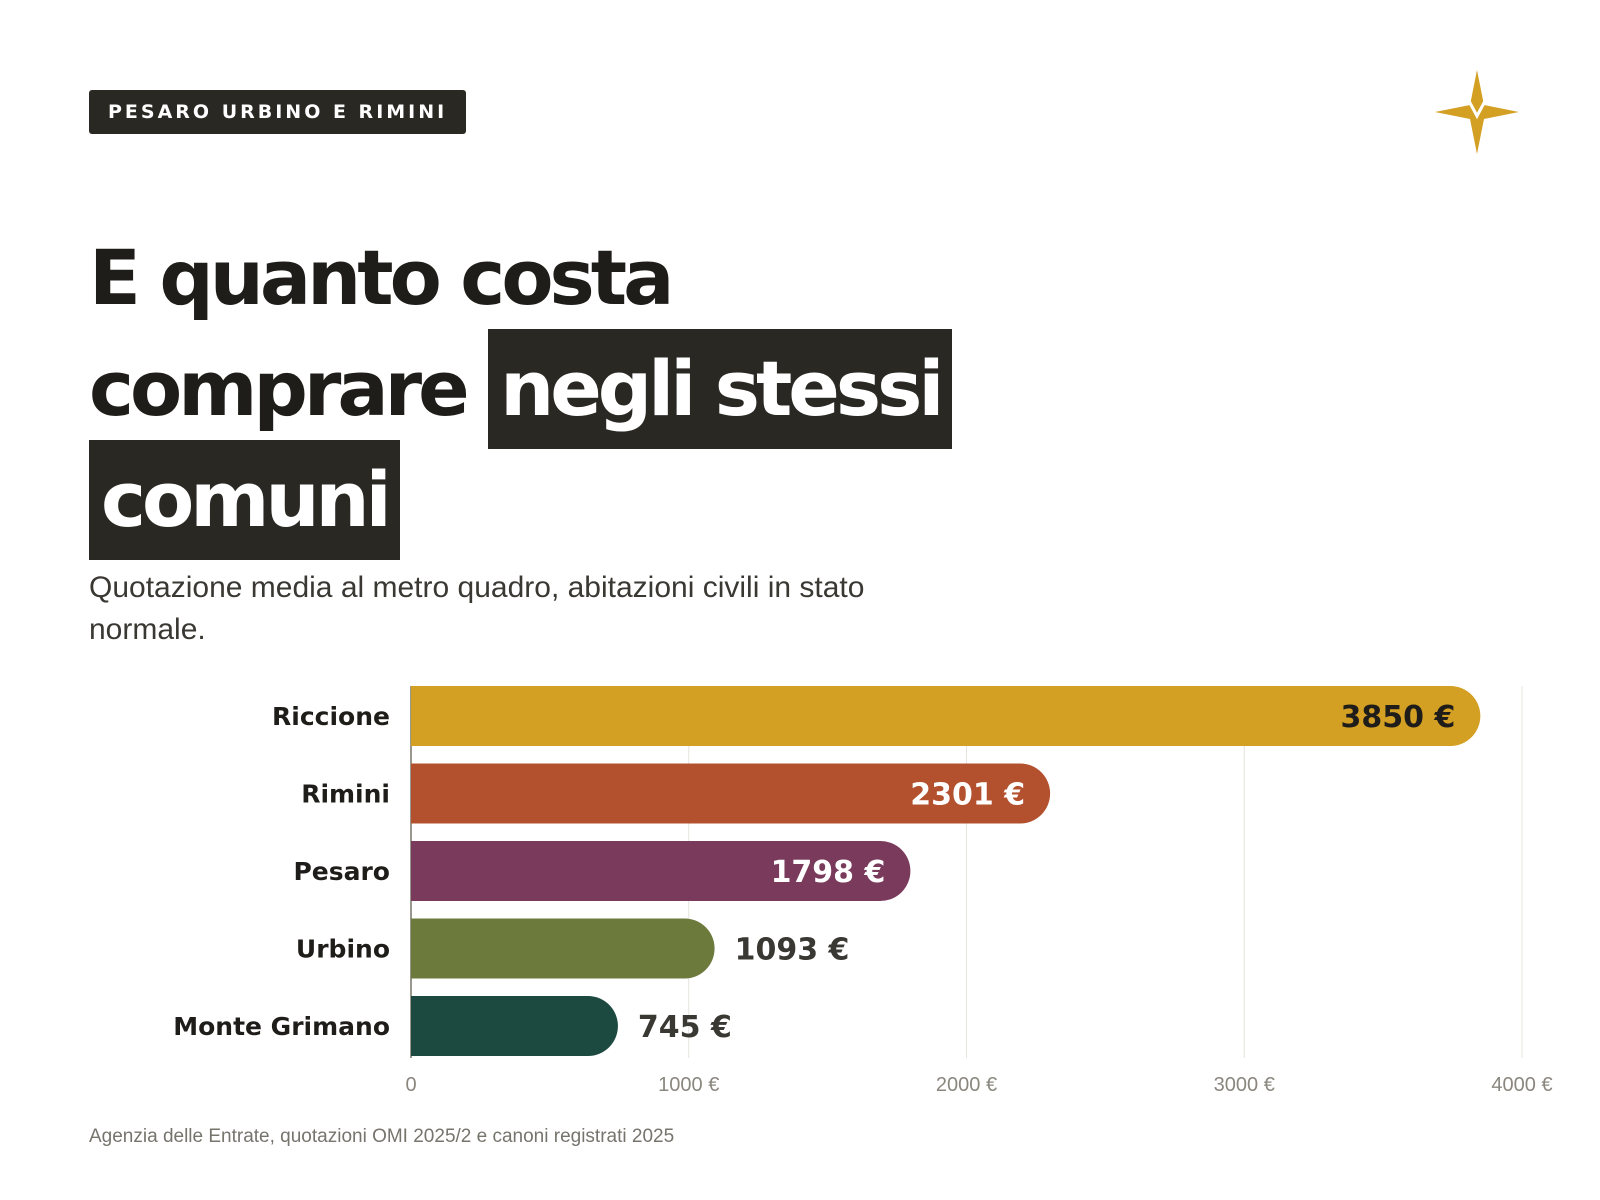 The height and width of the screenshot is (1200, 1600). Describe the element at coordinates (966, 1085) in the screenshot. I see `x-tick-label: 2000 €` at that location.